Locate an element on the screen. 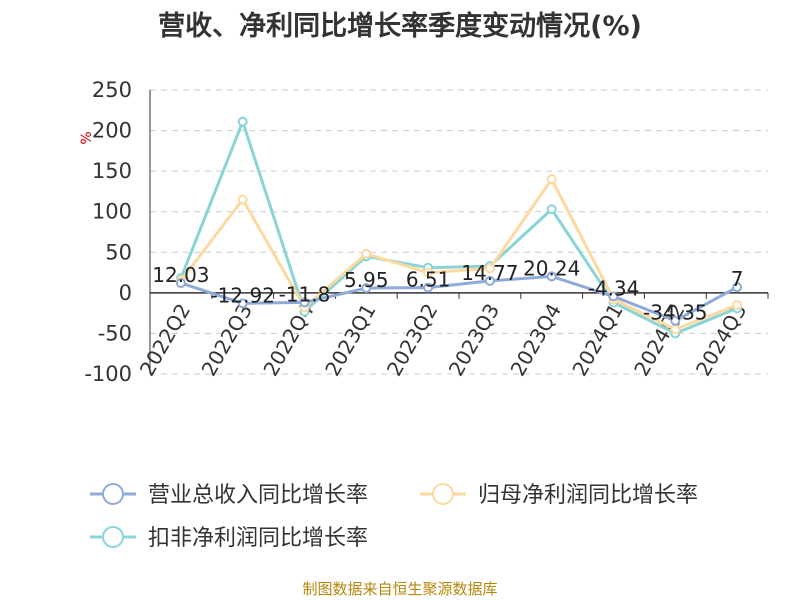  legend-item: 营业总收入同比增长率 is located at coordinates (229, 495).